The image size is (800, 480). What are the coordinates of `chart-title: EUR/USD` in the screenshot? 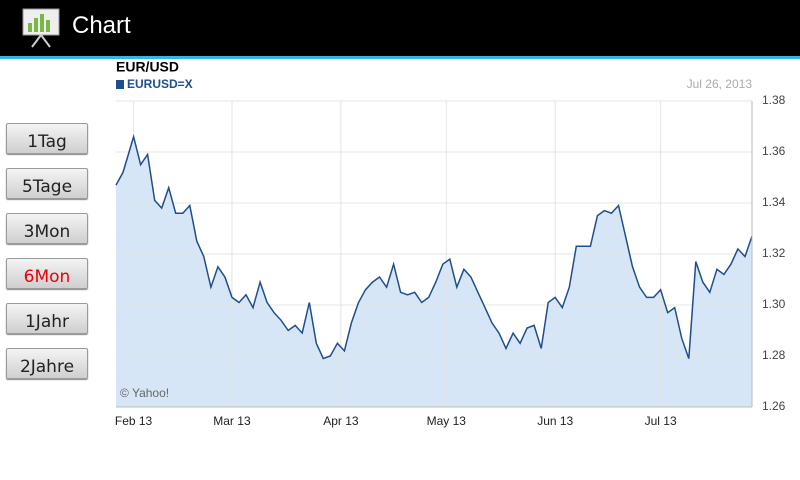 It's located at (147, 67).